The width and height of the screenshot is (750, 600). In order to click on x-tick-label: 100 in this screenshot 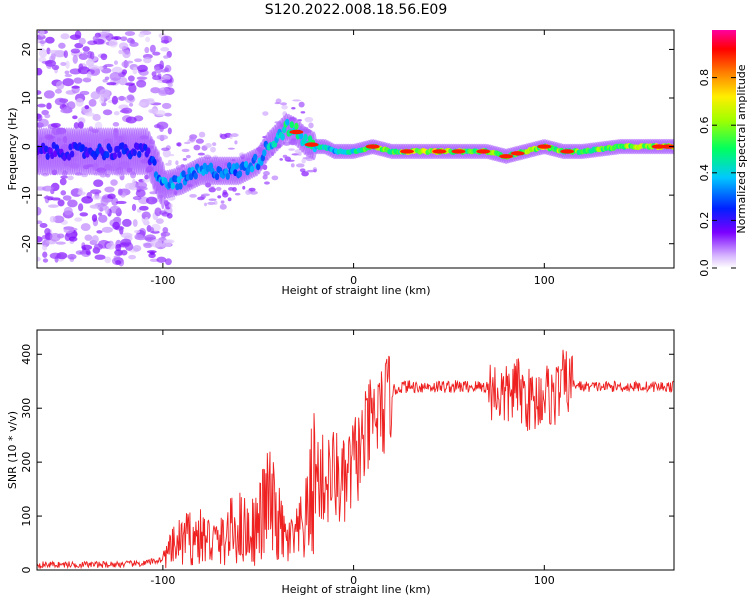, I will do `click(544, 280)`.